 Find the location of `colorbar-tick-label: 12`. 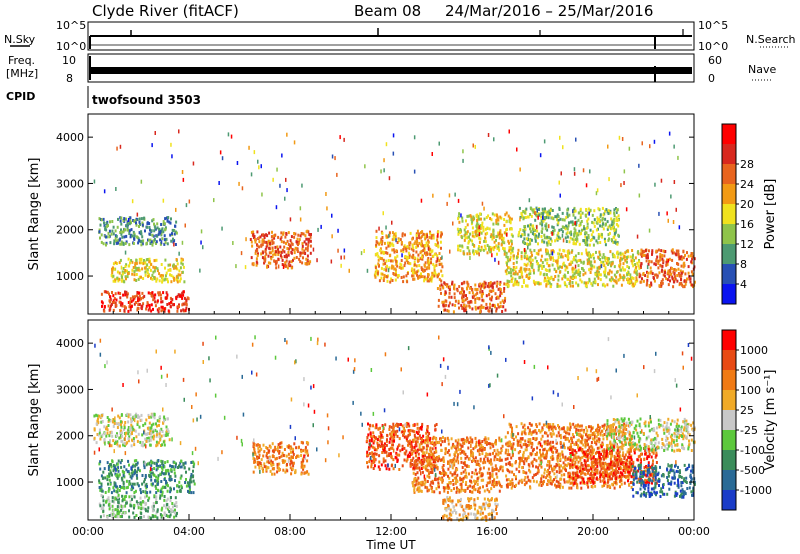

colorbar-tick-label: 12 is located at coordinates (747, 244).